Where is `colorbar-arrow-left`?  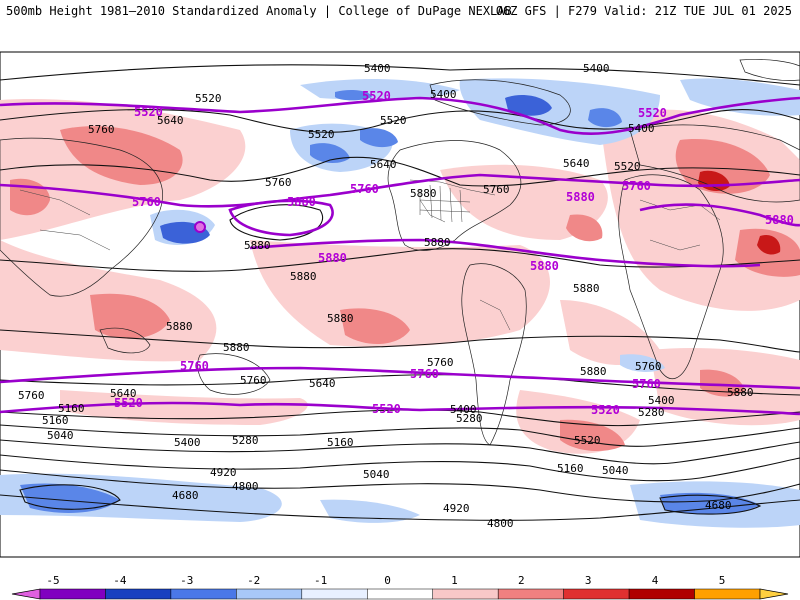 colorbar-arrow-left is located at coordinates (26, 594).